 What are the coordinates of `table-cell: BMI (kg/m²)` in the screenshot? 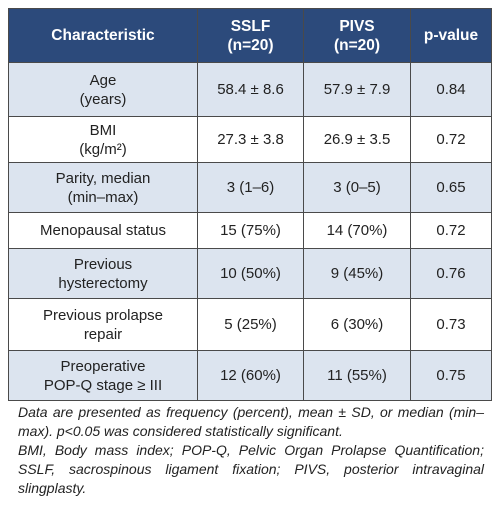 It's located at (103, 139).